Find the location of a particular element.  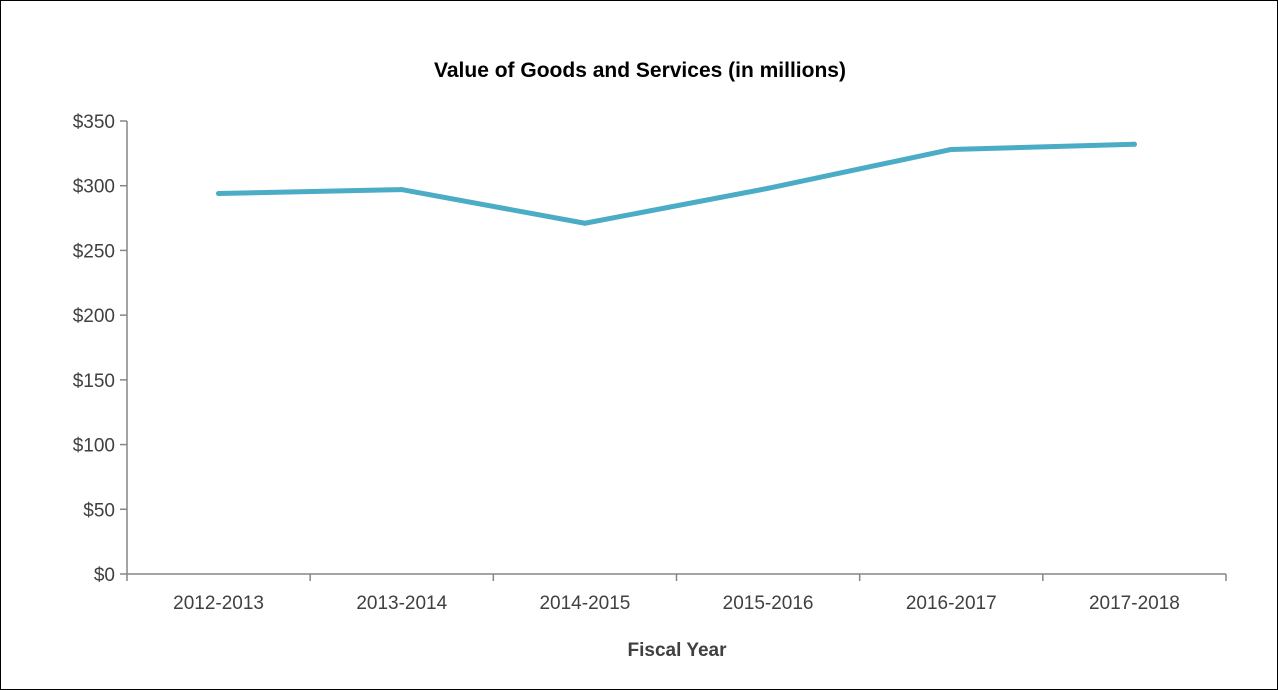

x-tick-label: 2013-2014 is located at coordinates (401, 603).